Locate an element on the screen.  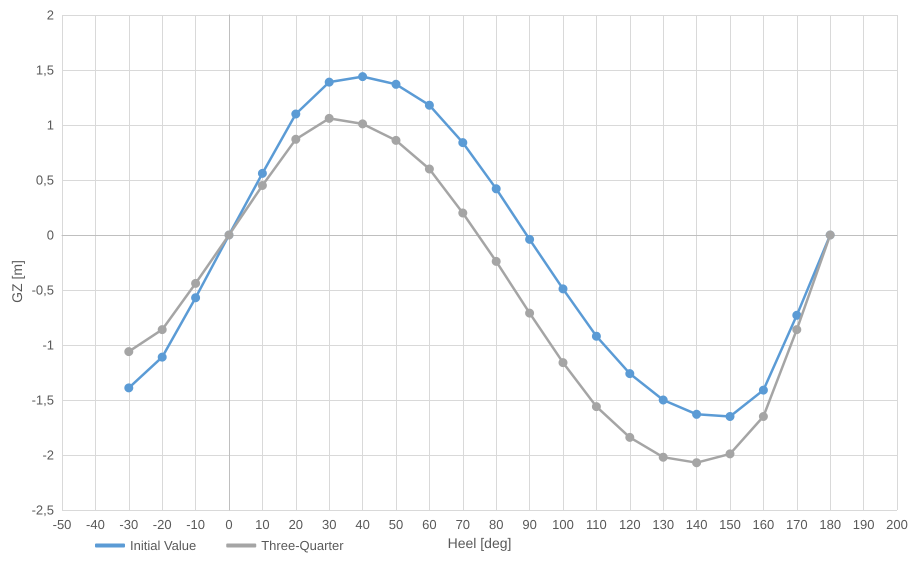
y-tick-label: -2 is located at coordinates (48, 455).